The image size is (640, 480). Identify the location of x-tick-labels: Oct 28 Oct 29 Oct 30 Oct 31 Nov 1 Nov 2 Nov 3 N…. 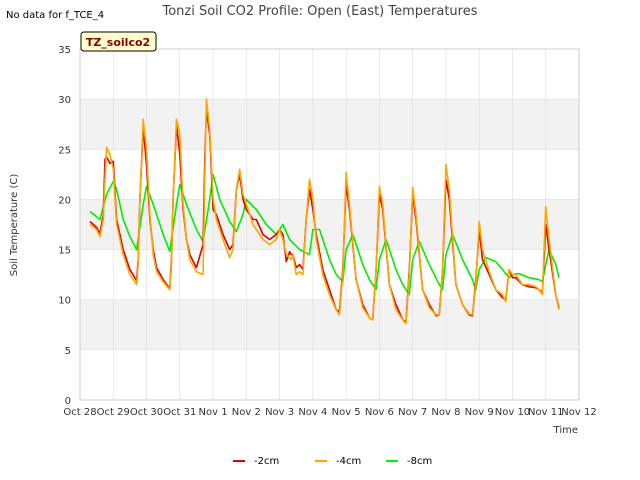
(329, 412).